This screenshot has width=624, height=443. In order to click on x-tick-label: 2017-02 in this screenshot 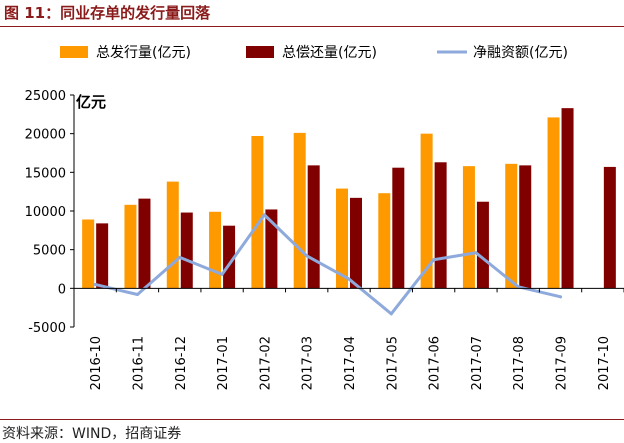, I will do `click(265, 363)`.